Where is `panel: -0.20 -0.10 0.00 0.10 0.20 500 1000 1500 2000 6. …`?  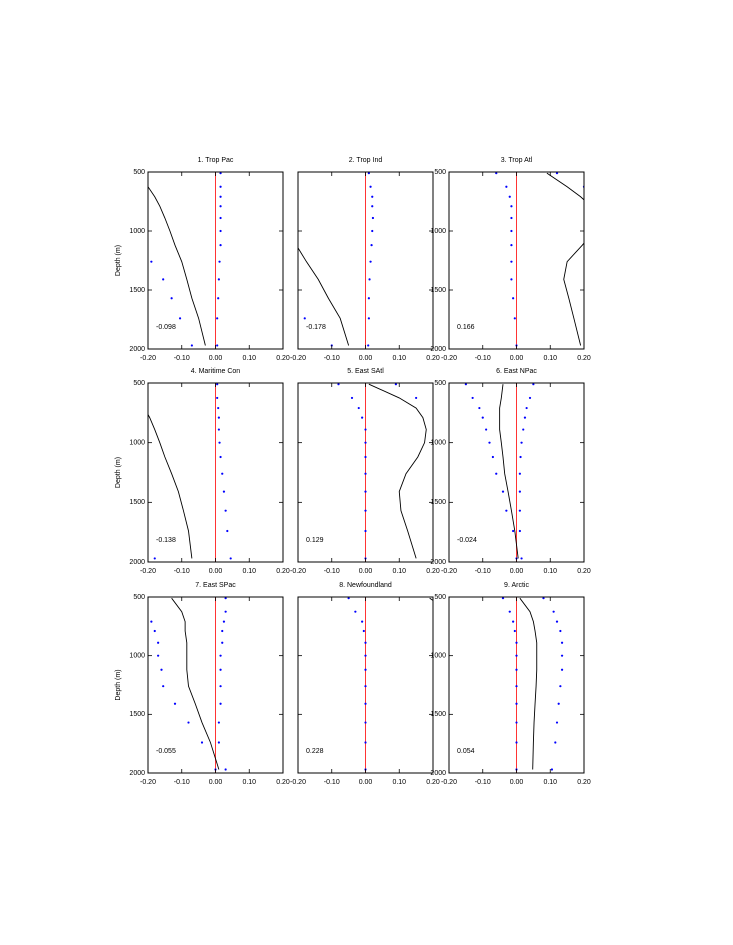 panel: -0.20 -0.10 0.00 0.10 0.20 500 1000 1500 2000 6. … is located at coordinates (510, 471).